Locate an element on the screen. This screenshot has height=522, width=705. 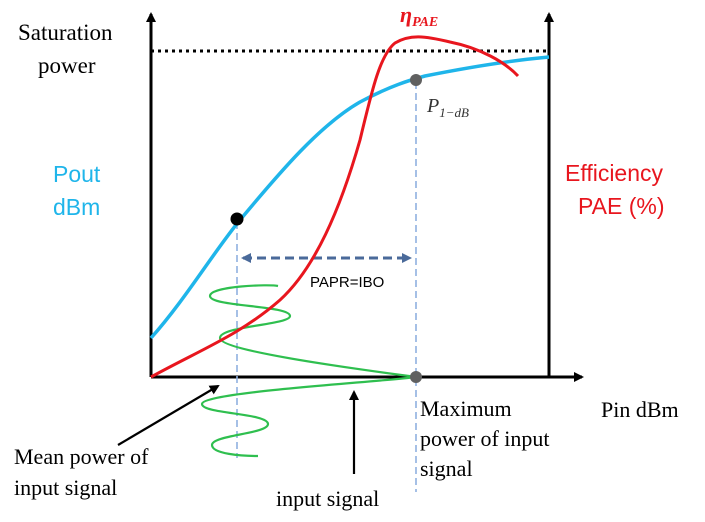
max-input-point is located at coordinates (416, 377).